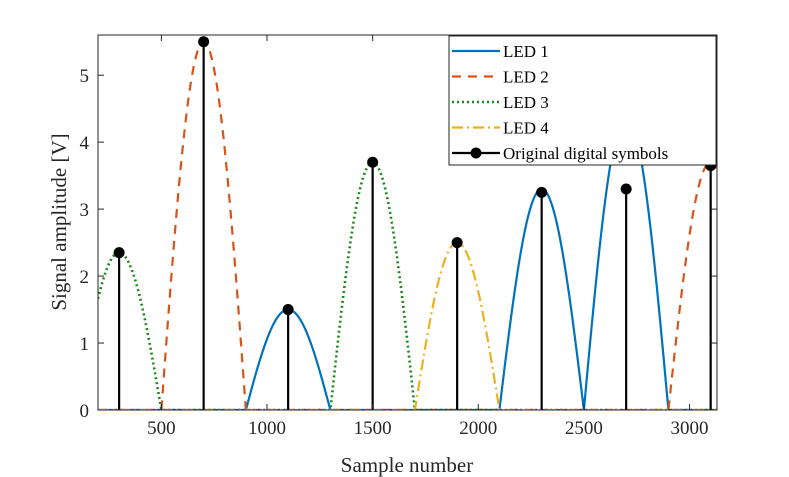 This screenshot has height=477, width=789. I want to click on legend-label-symbols: Original digital symbols, so click(585, 153).